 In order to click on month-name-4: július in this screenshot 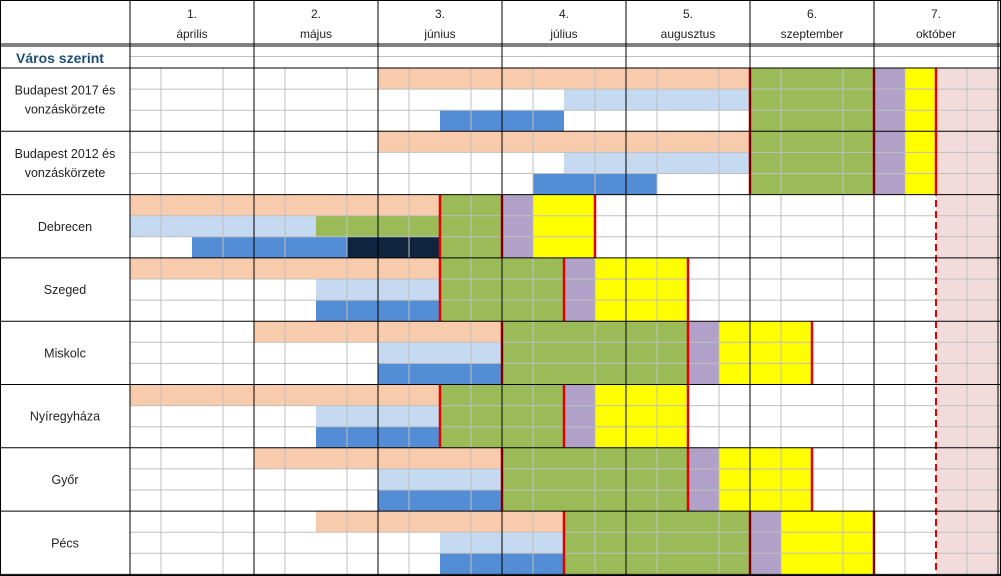, I will do `click(563, 34)`.